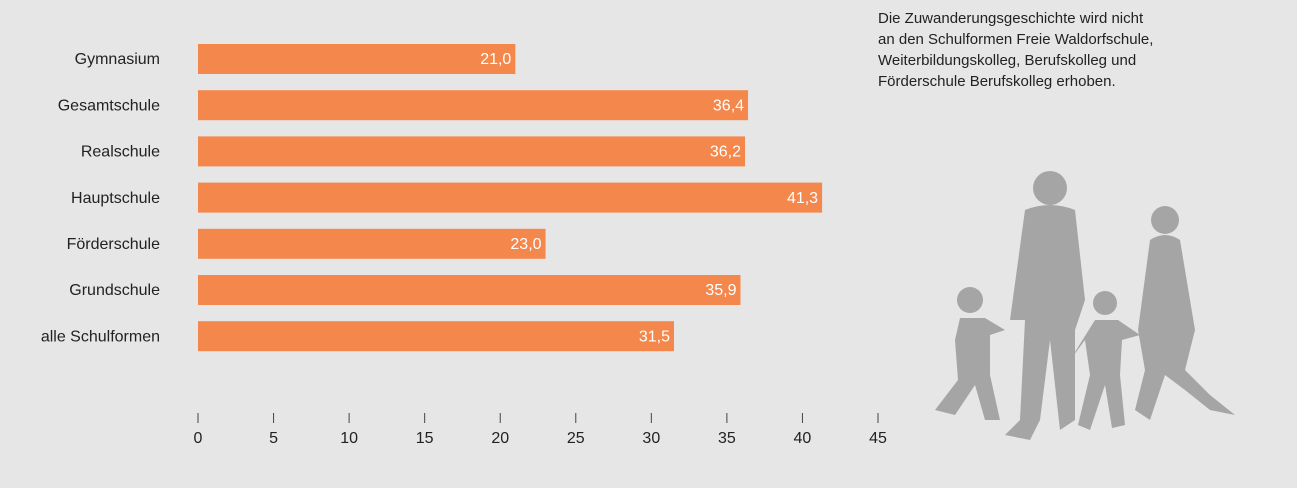 The height and width of the screenshot is (488, 1297). Describe the element at coordinates (113, 244) in the screenshot. I see `y-tick-label: Förderschule` at that location.